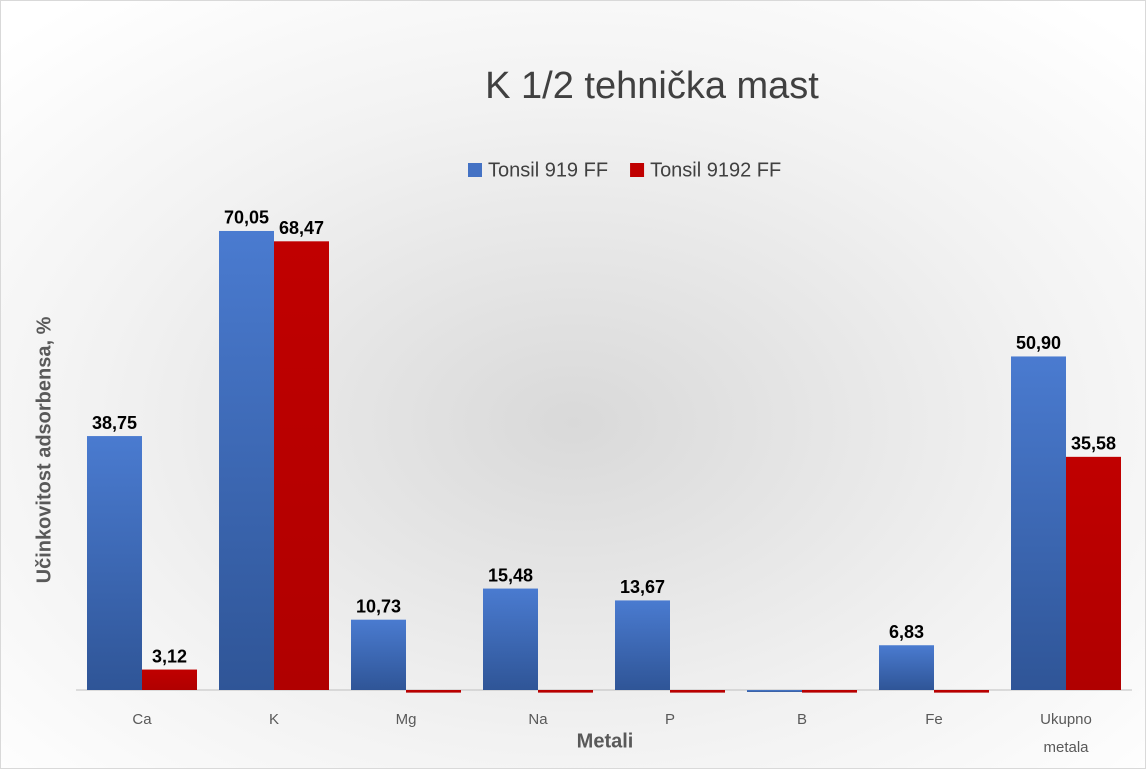 The image size is (1146, 769). I want to click on data-label: 3,12, so click(169, 656).